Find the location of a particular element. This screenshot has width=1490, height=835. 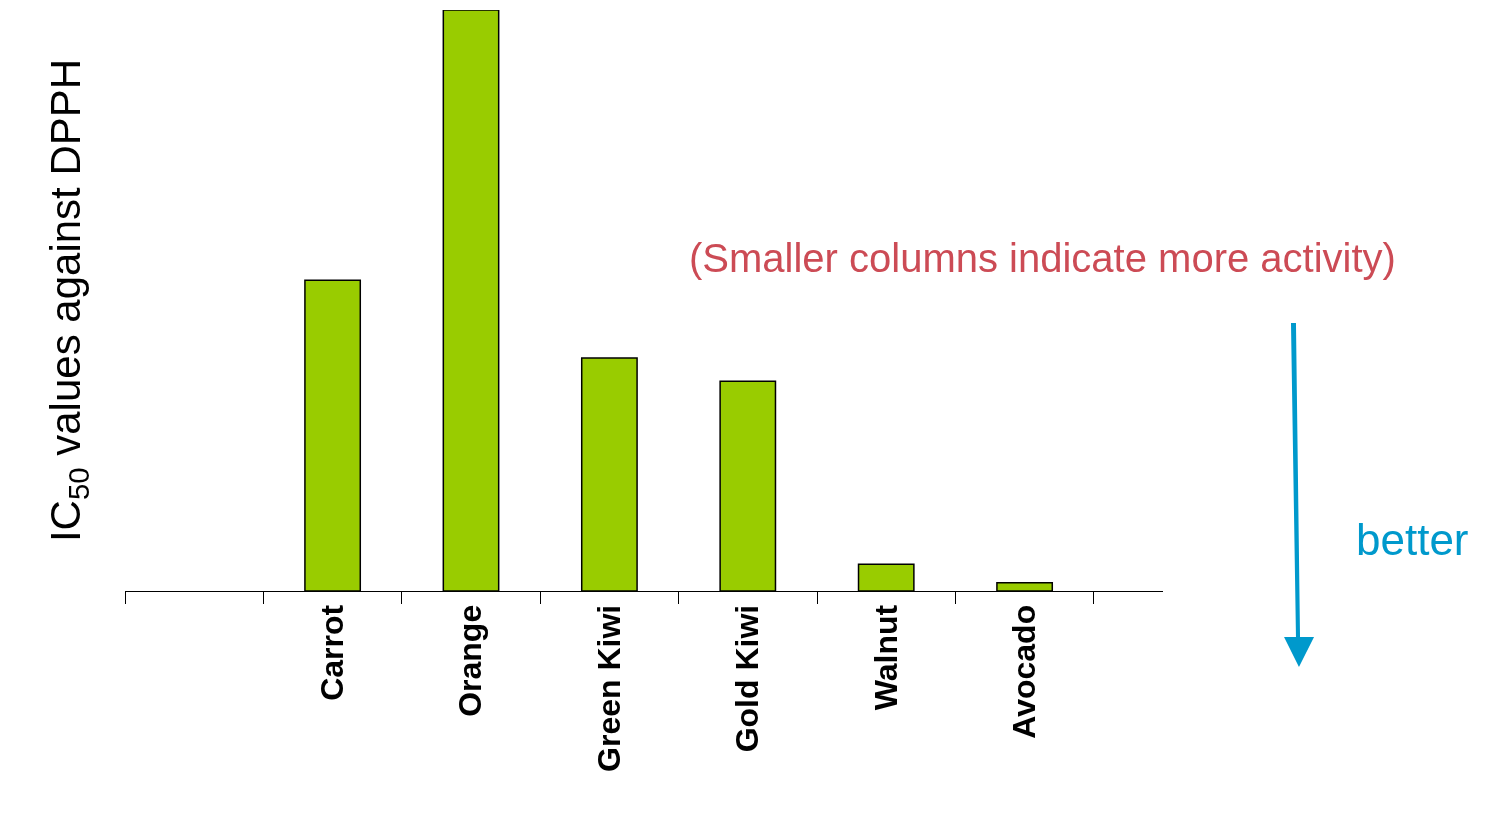

x-tick-label: Orange is located at coordinates (470, 660).